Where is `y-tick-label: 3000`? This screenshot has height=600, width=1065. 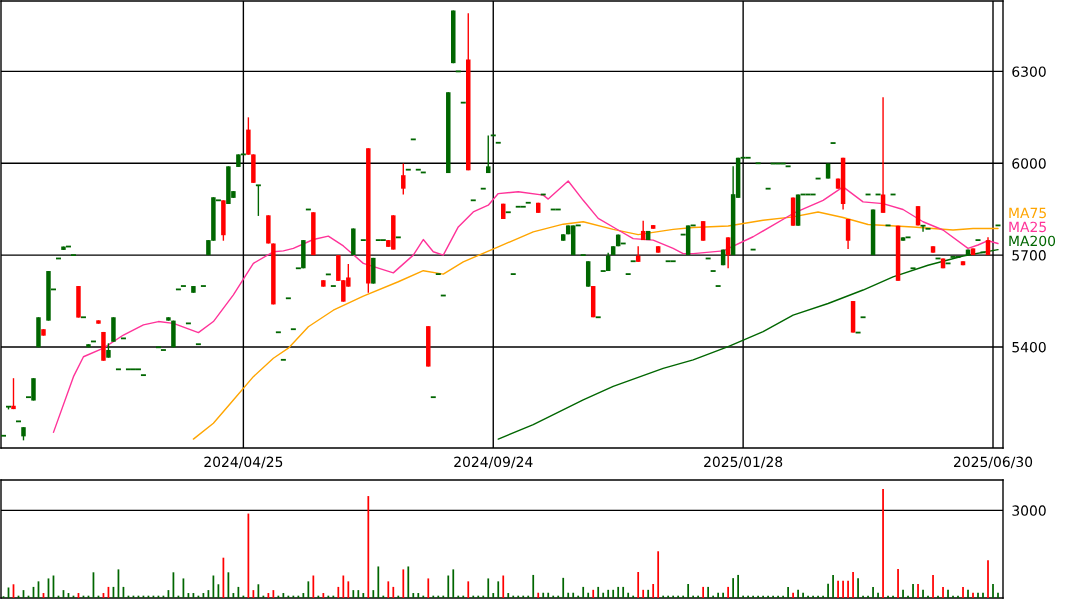
y-tick-label: 3000 is located at coordinates (1029, 510).